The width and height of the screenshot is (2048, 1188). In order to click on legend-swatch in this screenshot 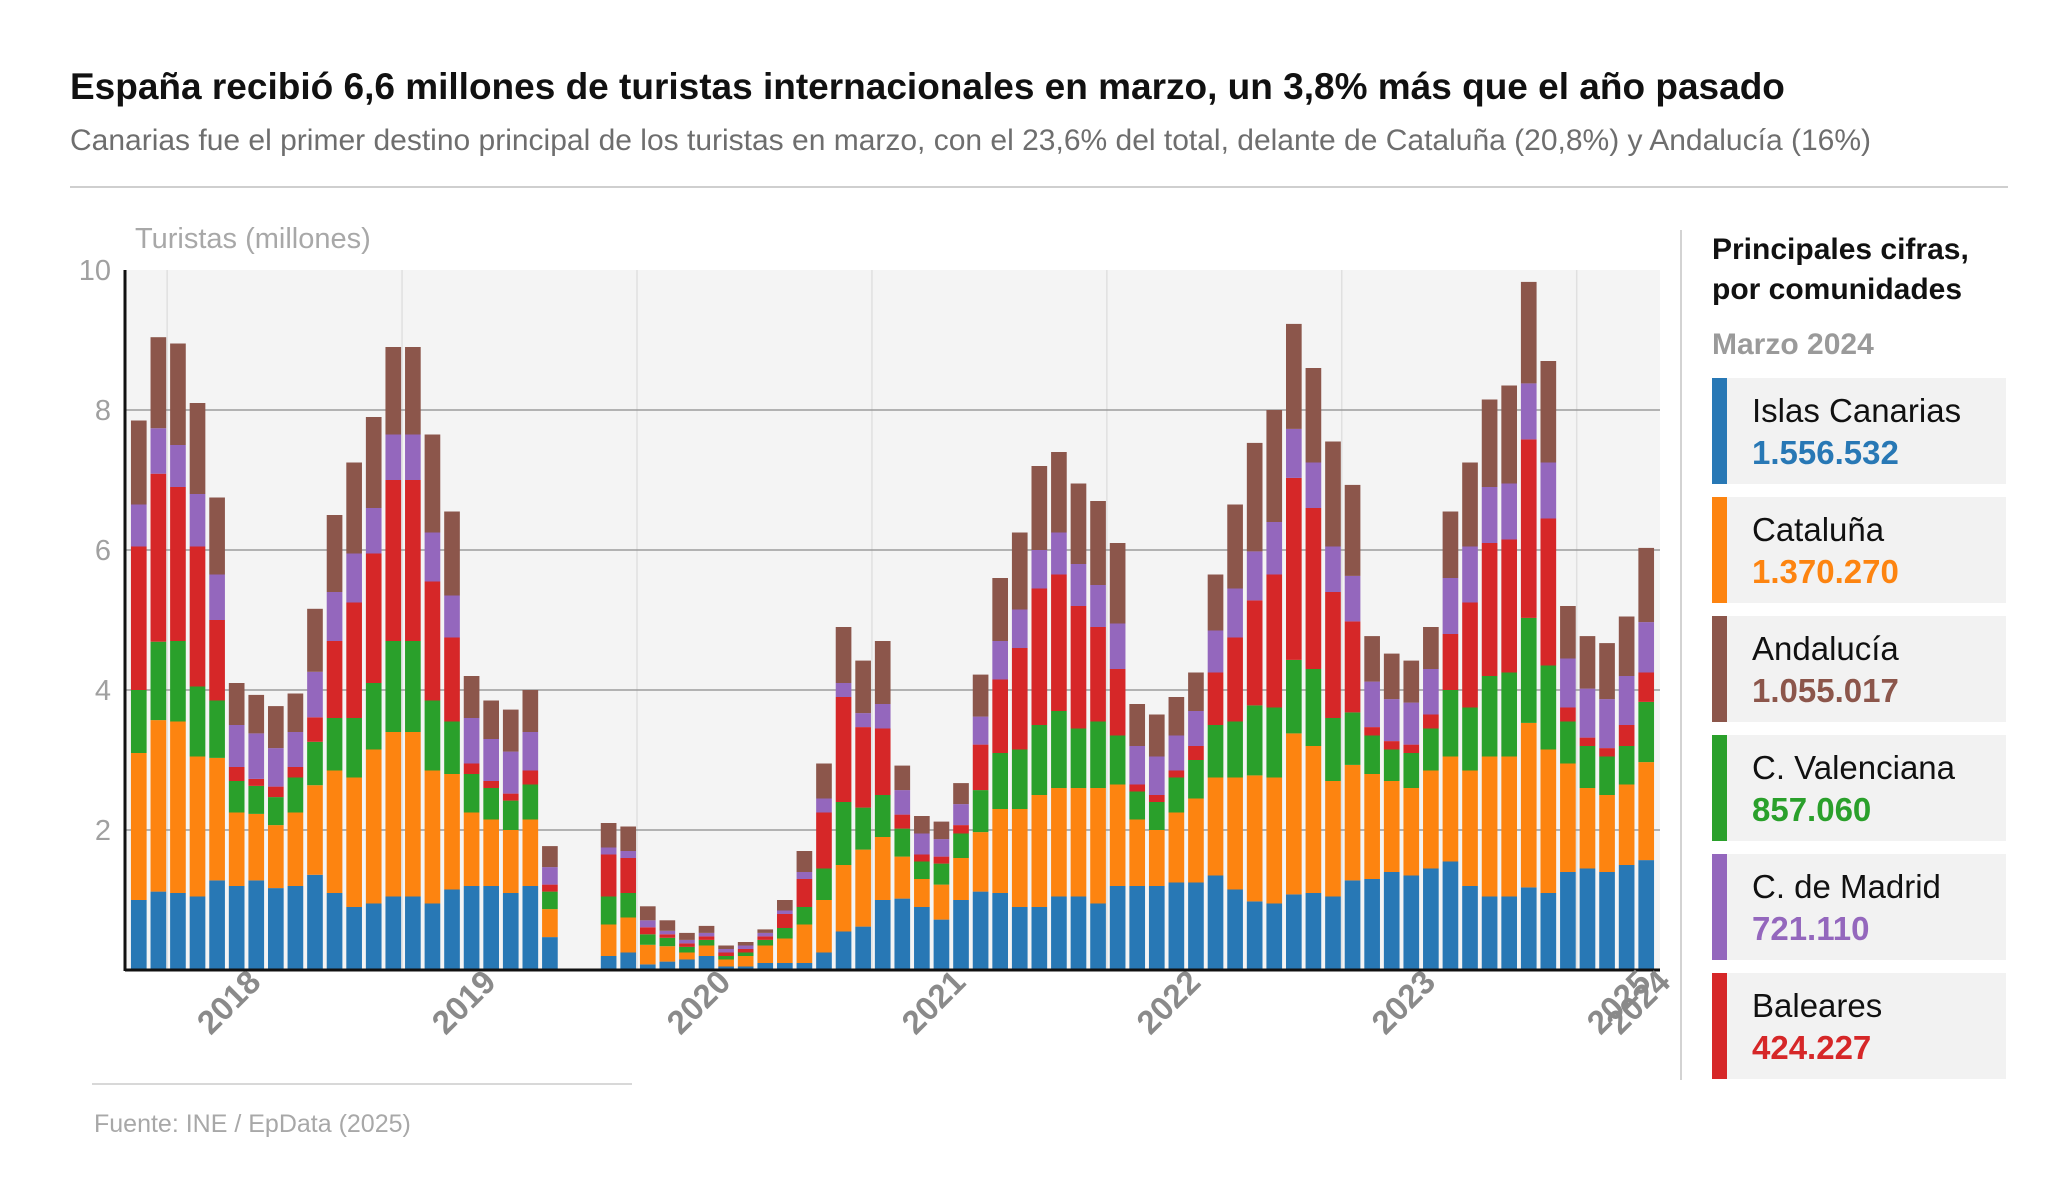, I will do `click(1719, 669)`.